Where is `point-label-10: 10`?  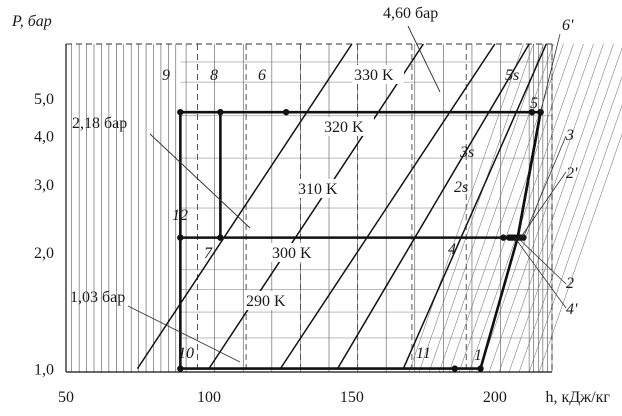 point-label-10: 10 is located at coordinates (186, 353).